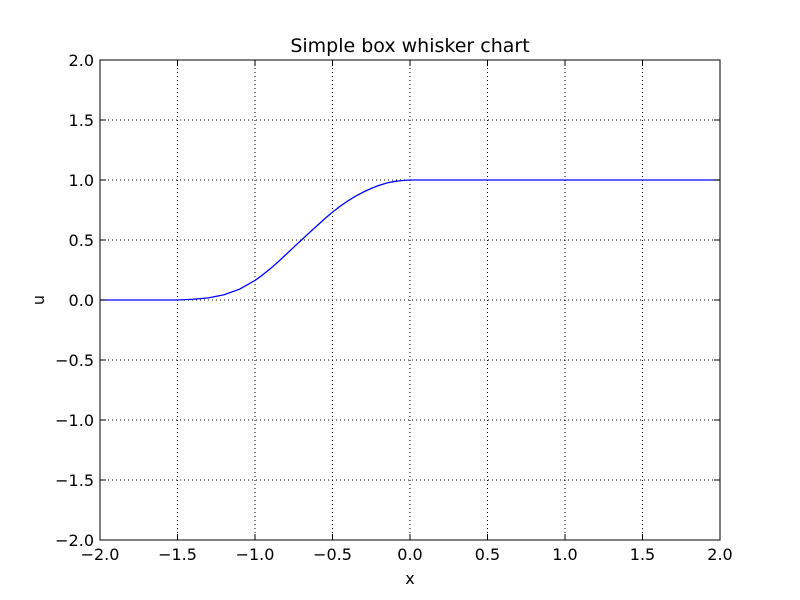  I want to click on x-tick-label: 0.0, so click(409, 554).